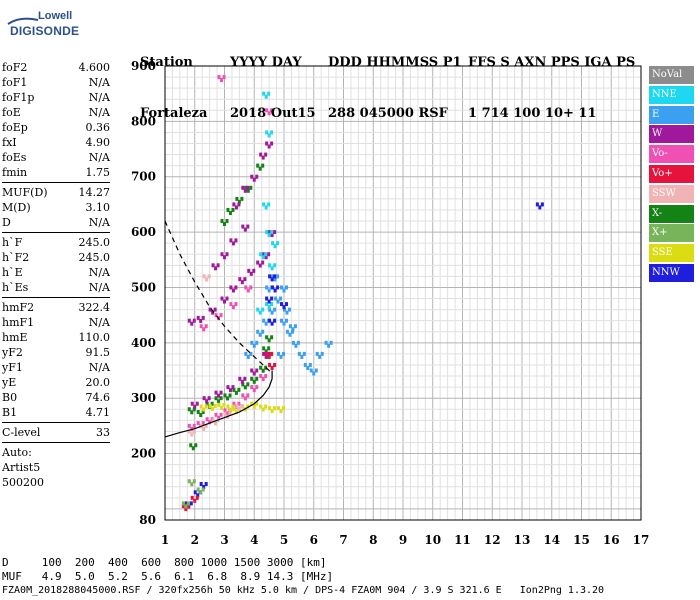  I want to click on x-tick-label: 3, so click(224, 540).